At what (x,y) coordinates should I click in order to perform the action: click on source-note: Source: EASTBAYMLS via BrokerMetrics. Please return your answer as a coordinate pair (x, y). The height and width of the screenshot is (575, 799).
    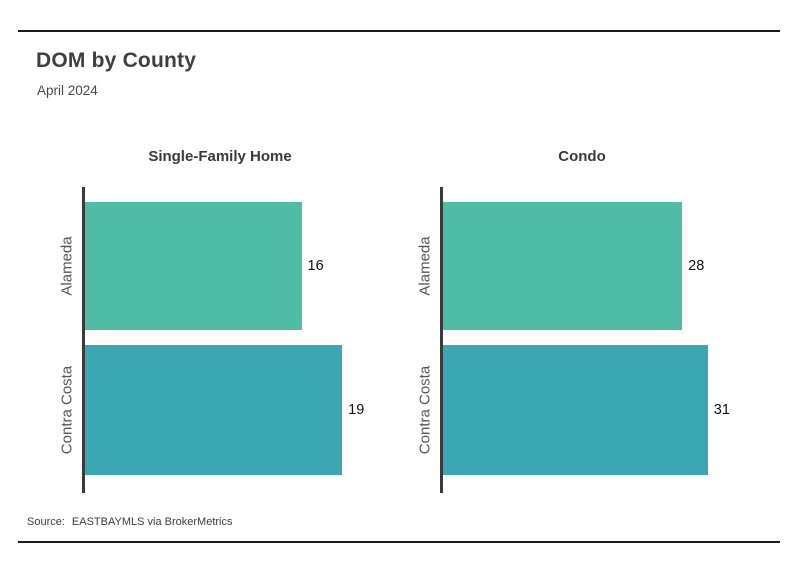
    Looking at the image, I should click on (129, 522).